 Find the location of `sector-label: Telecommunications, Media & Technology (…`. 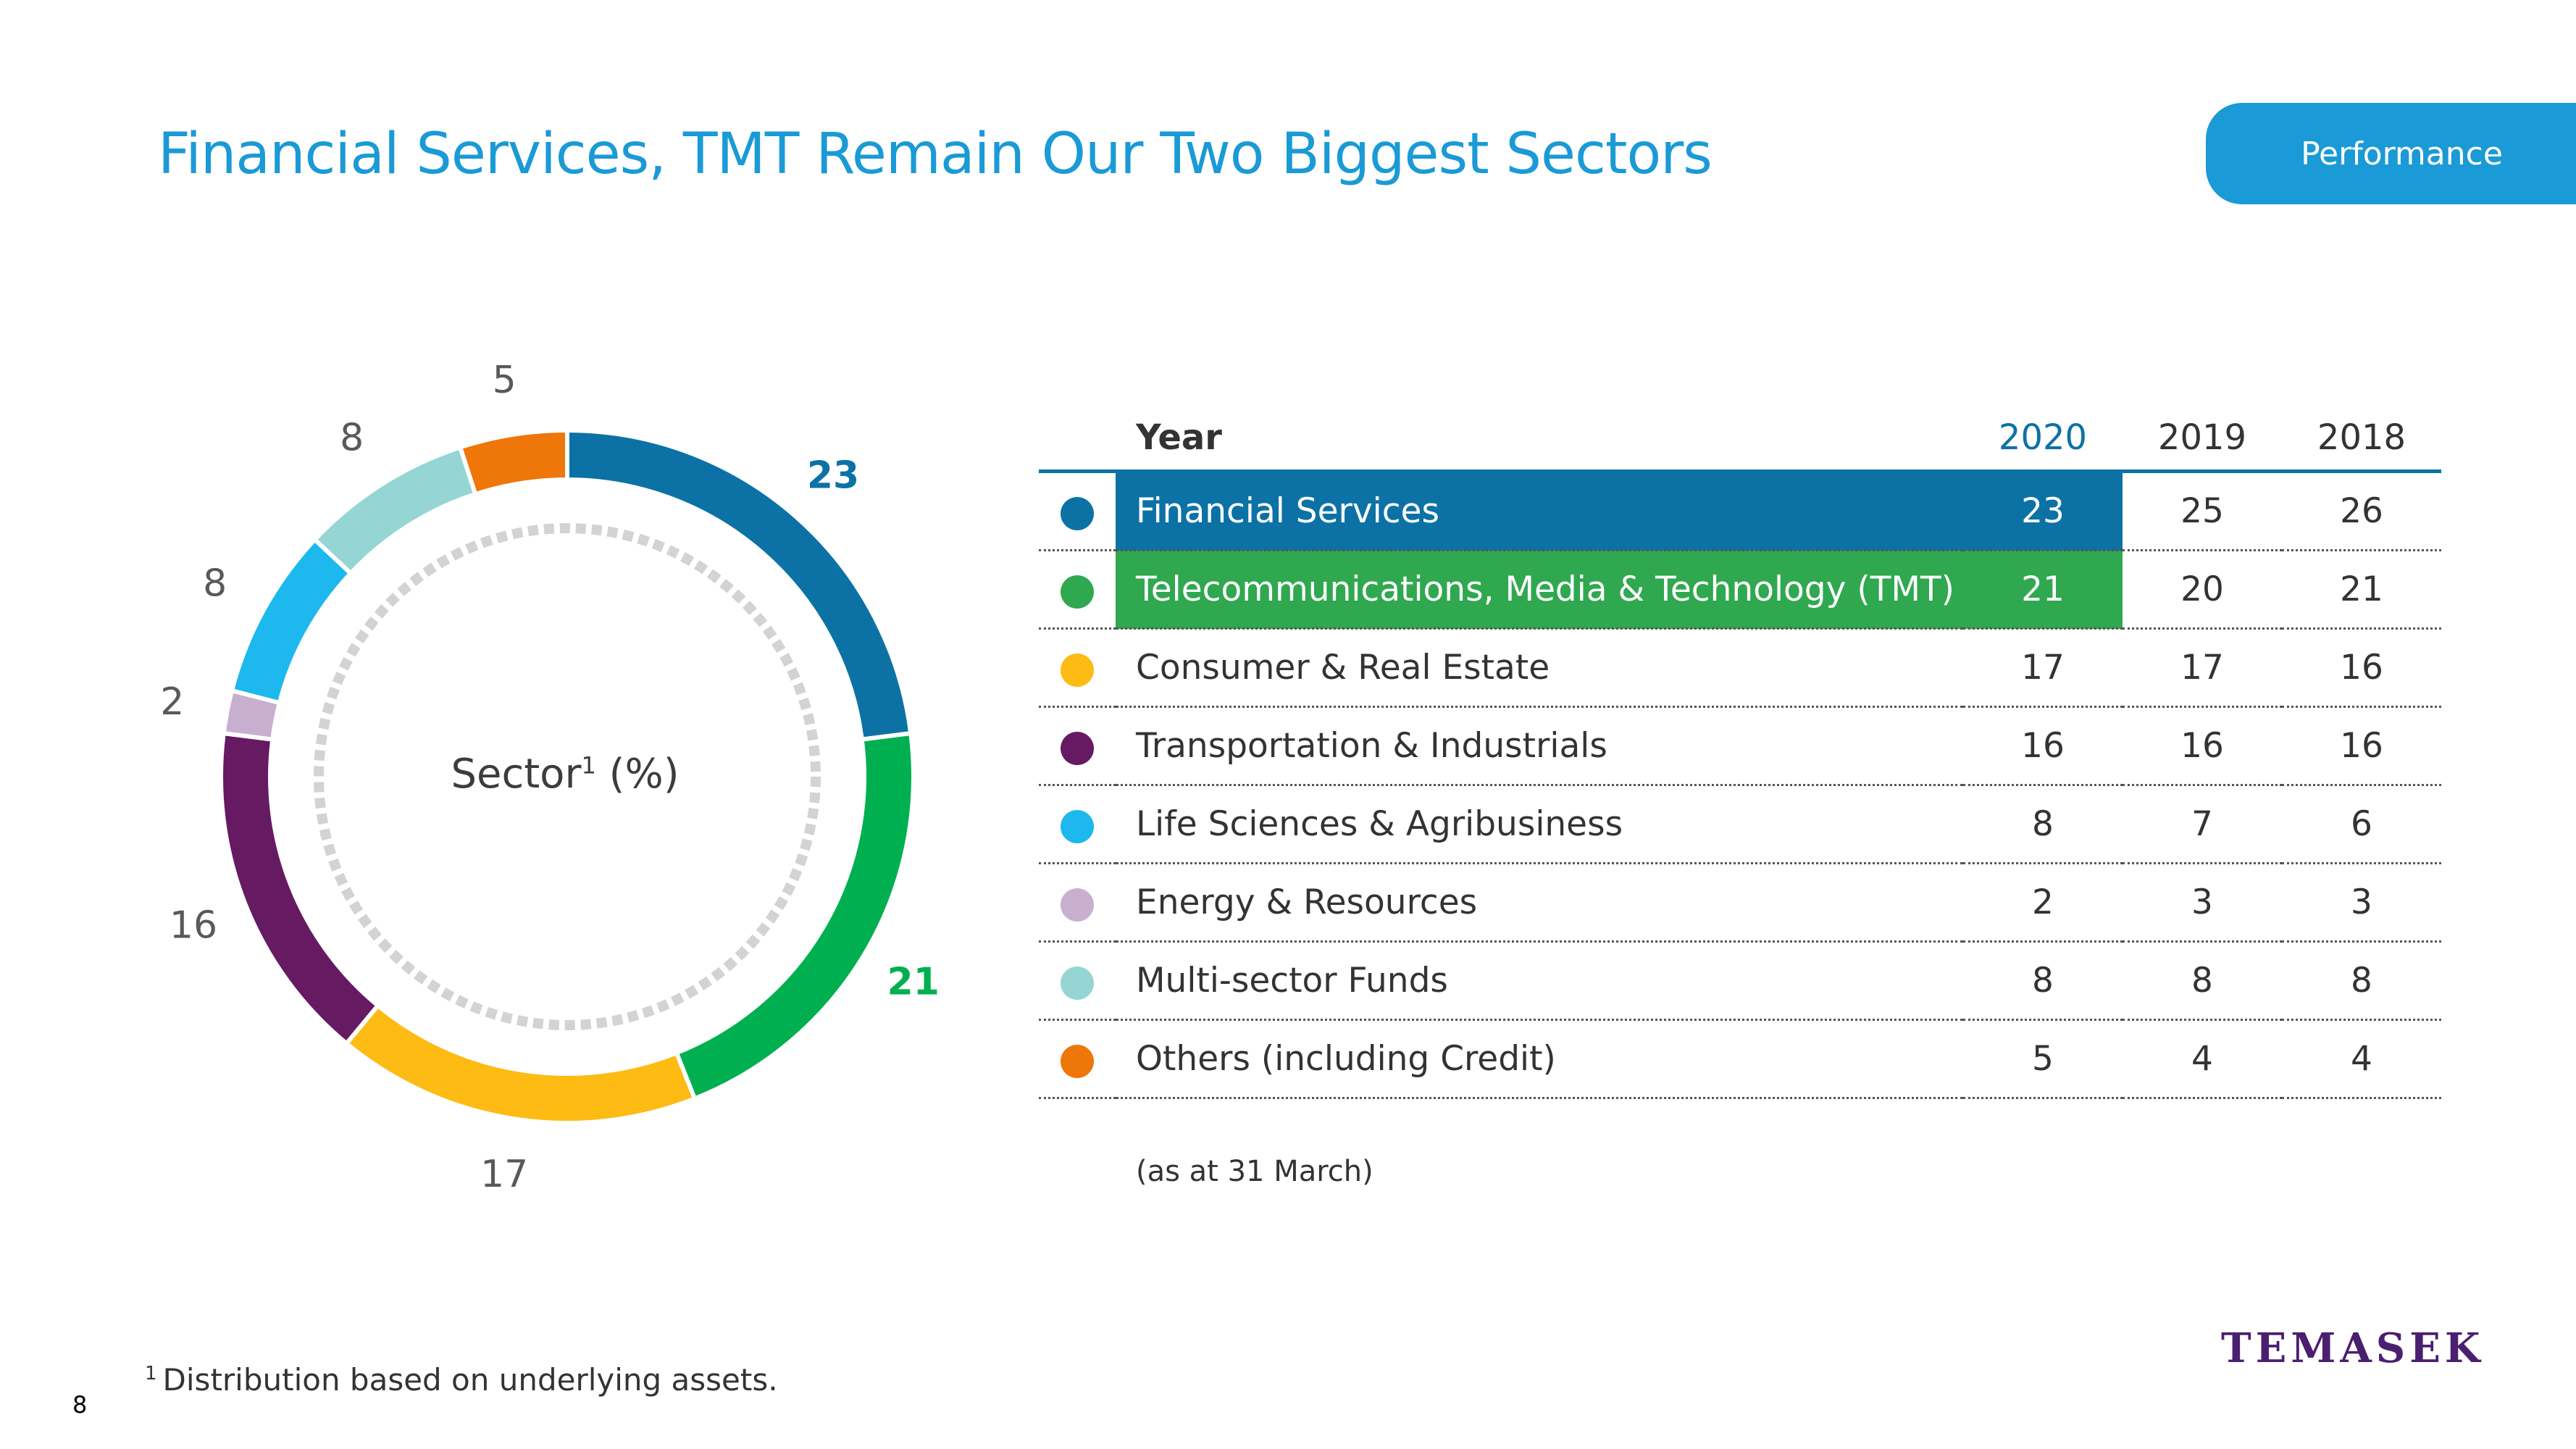

sector-label: Telecommunications, Media & Technology (… is located at coordinates (1540, 590).